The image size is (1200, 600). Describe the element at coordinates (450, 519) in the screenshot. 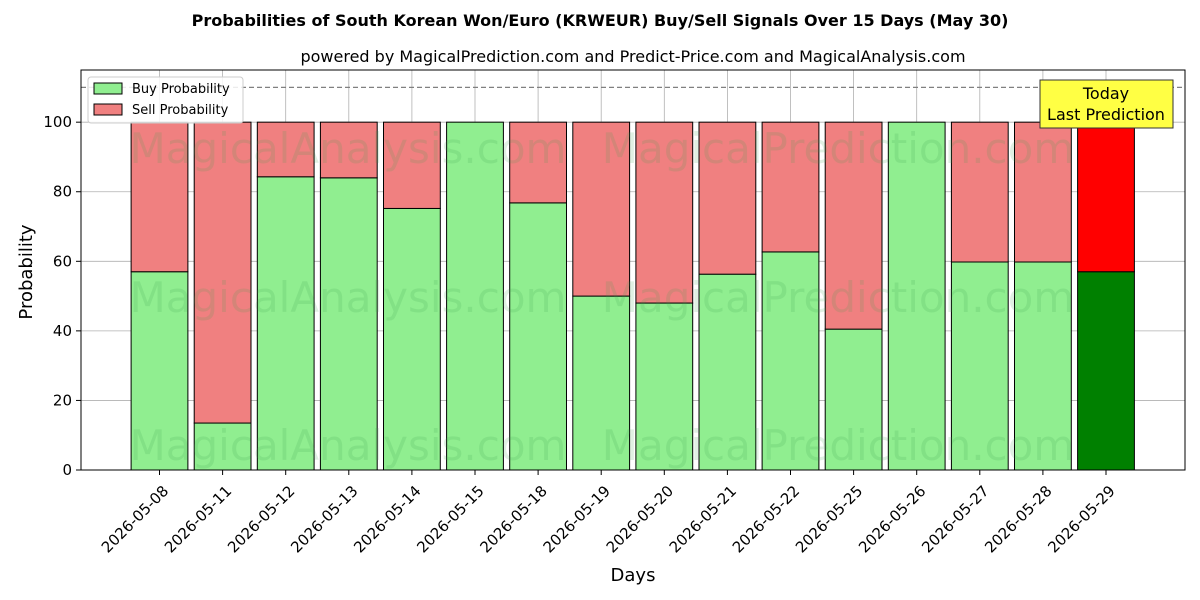

I see `x-tick-label: 2026-05-15` at that location.